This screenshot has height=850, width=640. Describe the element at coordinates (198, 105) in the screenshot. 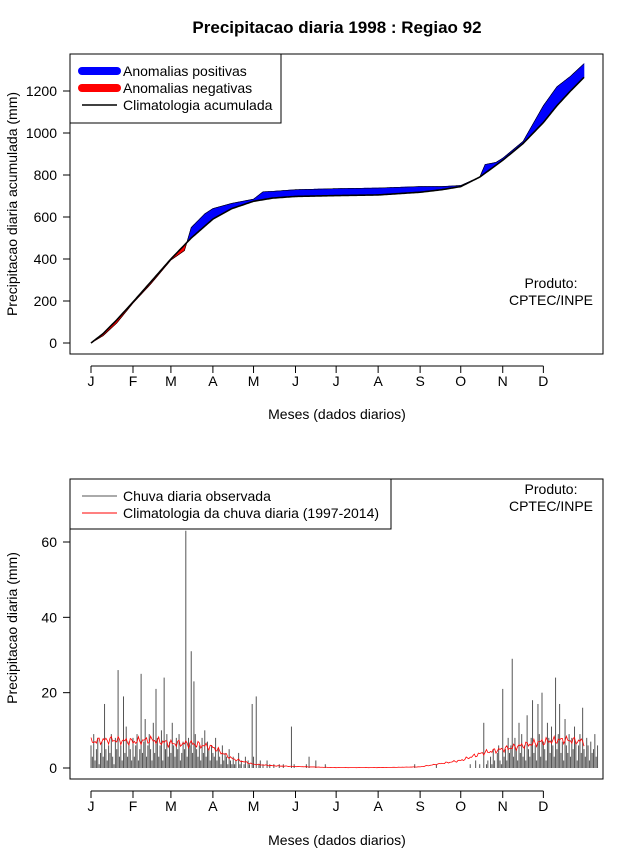

I see `legend-label-climatology: Climatologia acumulada` at that location.